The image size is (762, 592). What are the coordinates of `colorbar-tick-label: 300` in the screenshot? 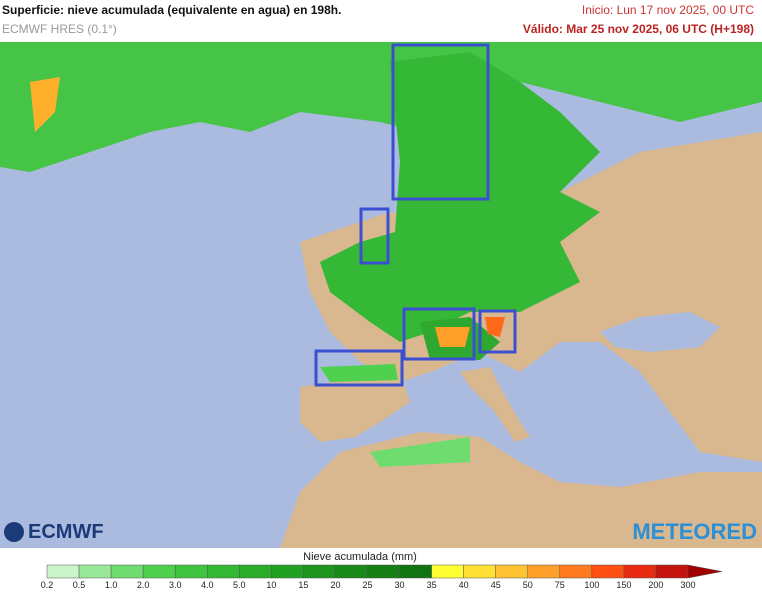 It's located at (687, 585).